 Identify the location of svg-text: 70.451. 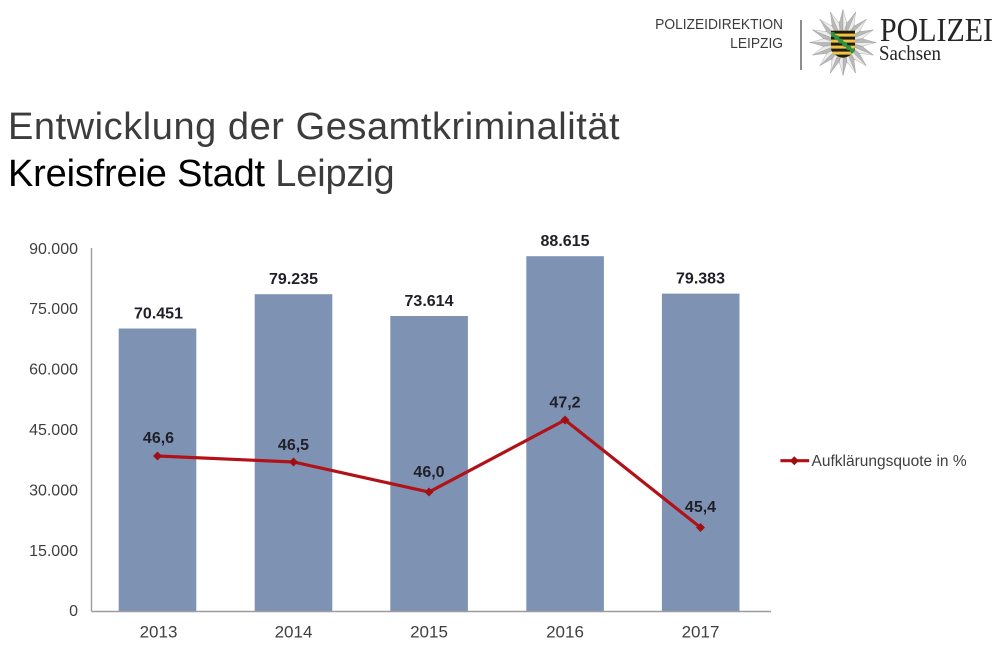
(158, 314).